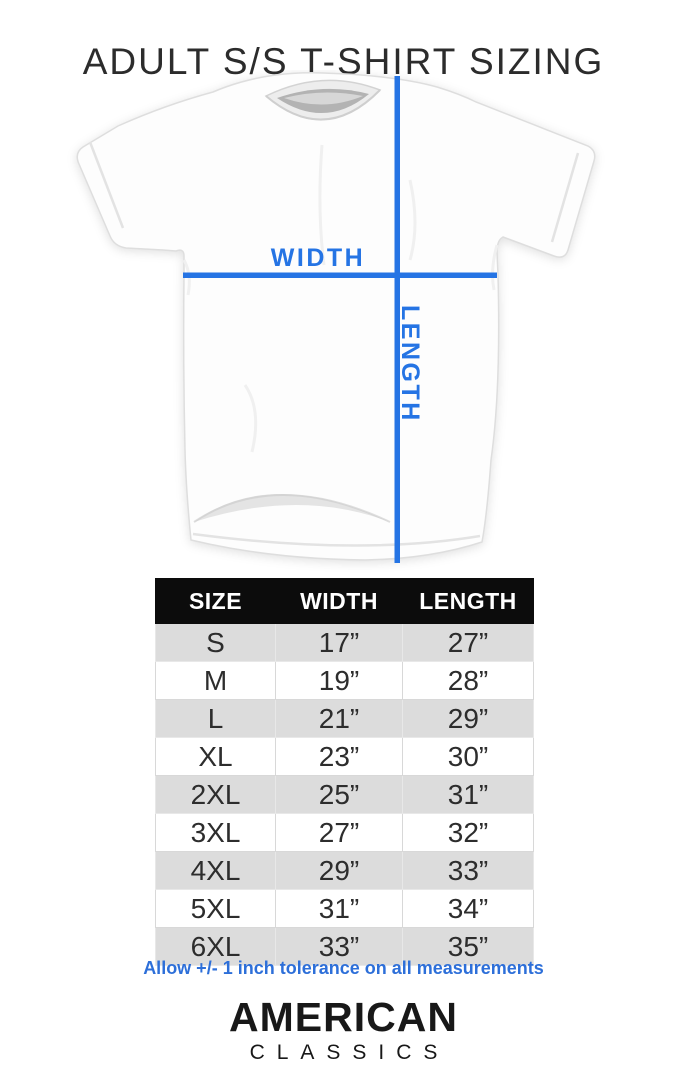 Image resolution: width=687 pixels, height=1080 pixels. I want to click on length-measure-line, so click(397, 319).